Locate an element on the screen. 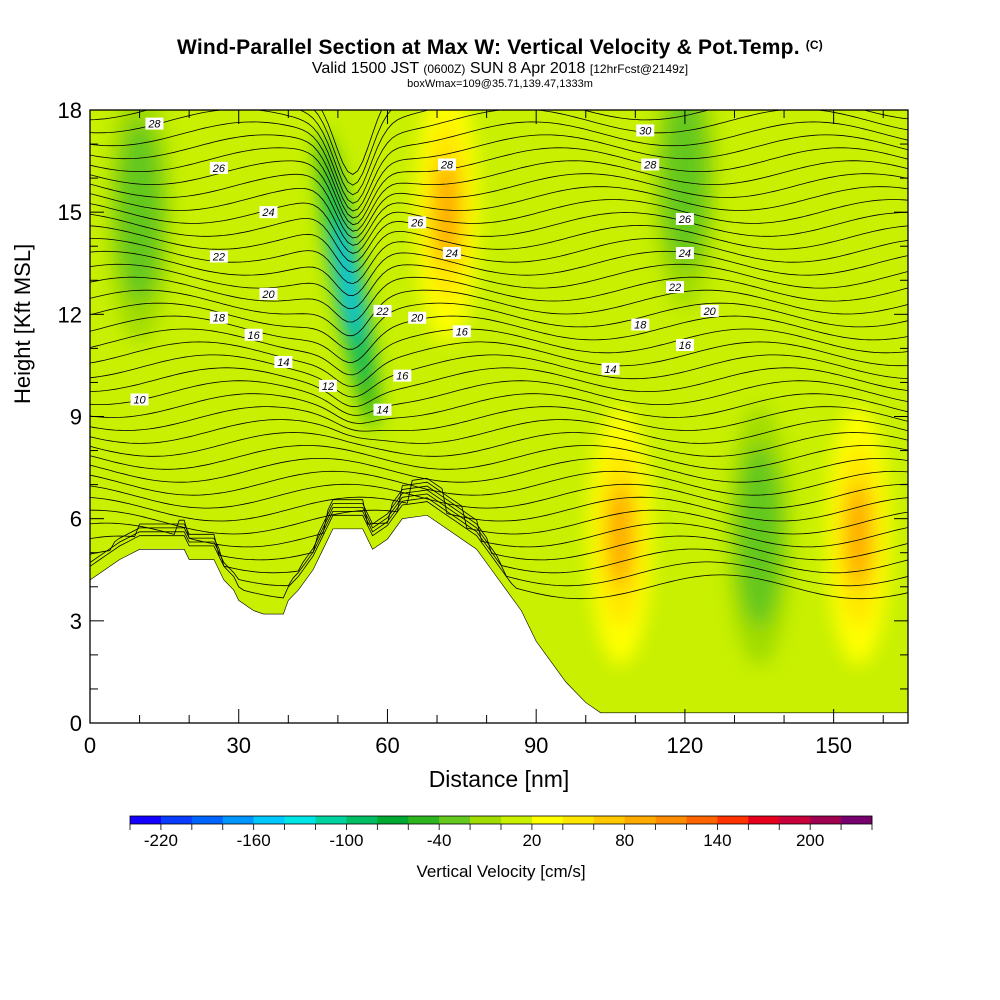  theta-label-text: 10 is located at coordinates (139, 400).